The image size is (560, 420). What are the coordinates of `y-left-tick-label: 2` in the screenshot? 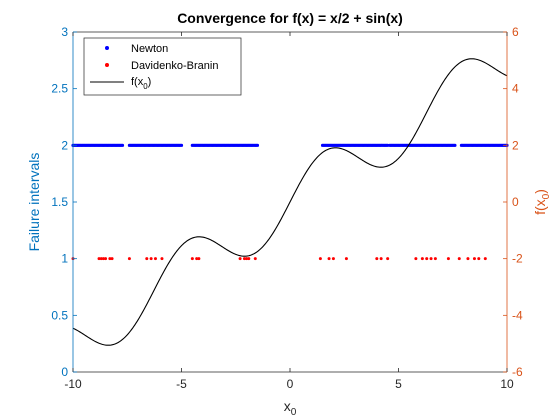 It's located at (64, 145).